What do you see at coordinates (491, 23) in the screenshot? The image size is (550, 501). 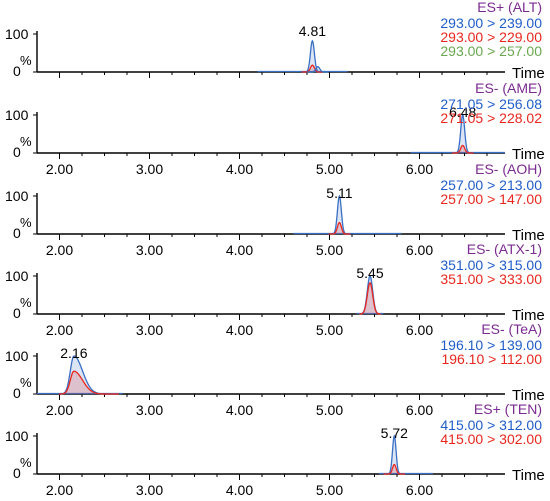 I see `transition-label: 293.00 > 239.00` at bounding box center [491, 23].